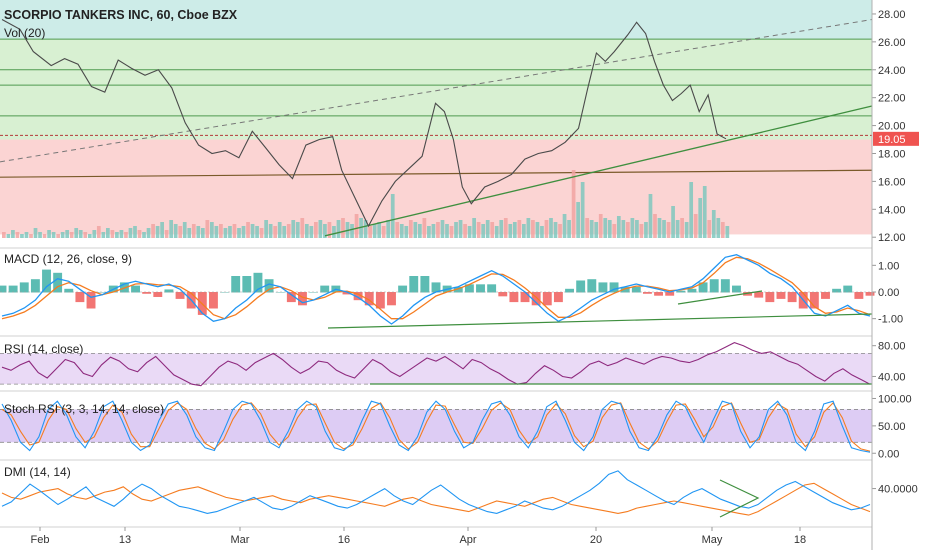 The height and width of the screenshot is (550, 932). Describe the element at coordinates (436, 426) in the screenshot. I see `stoch-band-lines` at that location.